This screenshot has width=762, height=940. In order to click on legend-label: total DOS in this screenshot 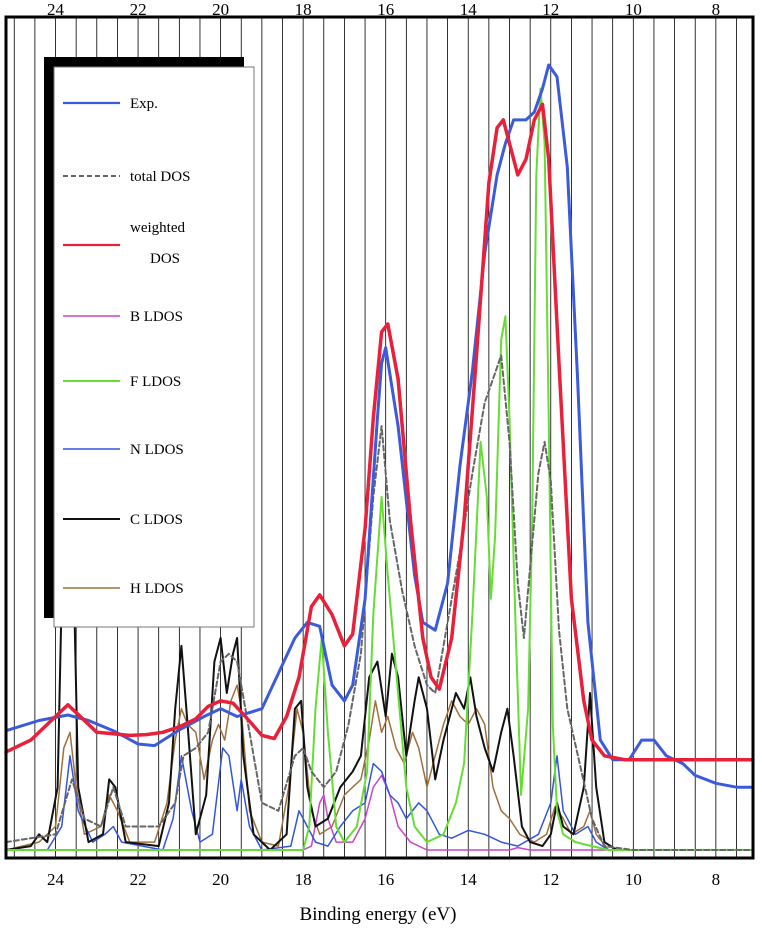, I will do `click(160, 177)`.